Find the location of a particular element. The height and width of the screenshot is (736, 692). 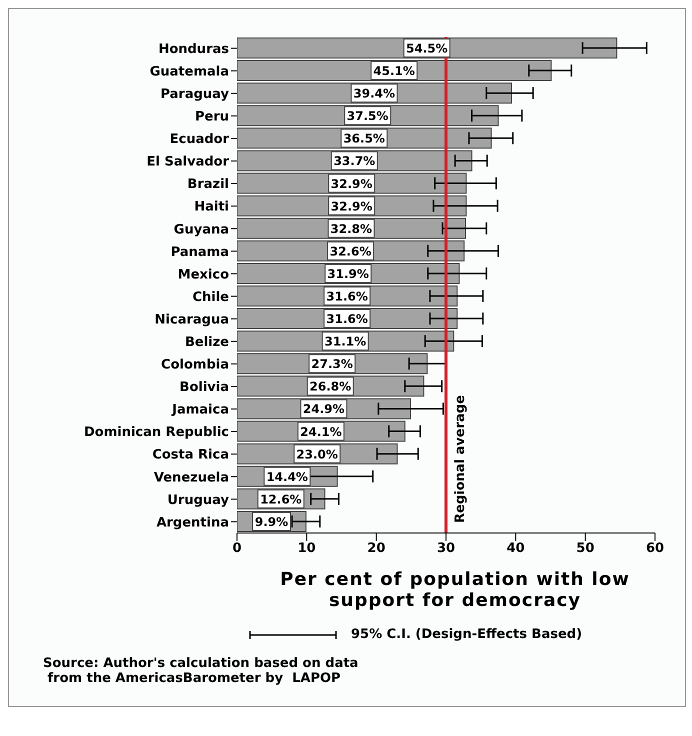

y-tick-label: Belize is located at coordinates (207, 342).